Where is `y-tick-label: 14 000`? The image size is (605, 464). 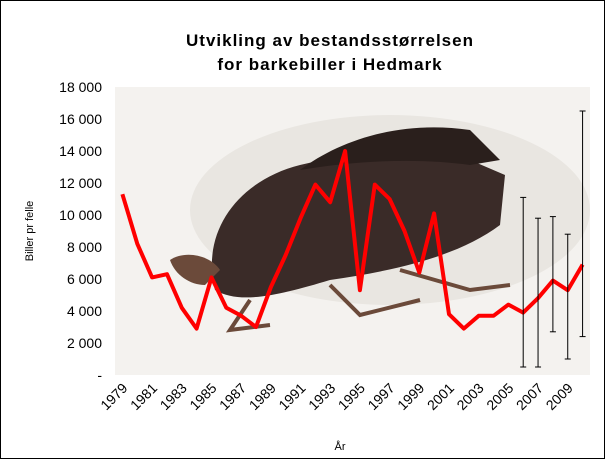 y-tick-label: 14 000 is located at coordinates (80, 151).